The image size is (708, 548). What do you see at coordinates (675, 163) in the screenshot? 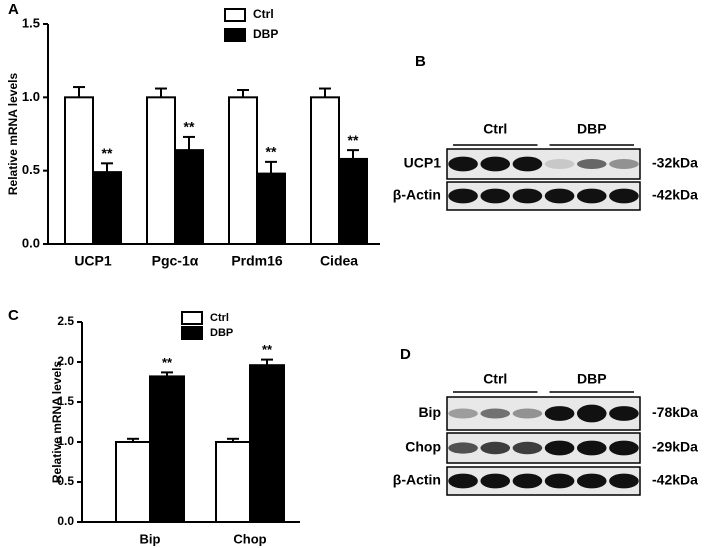
I see `size-label: -32kDa` at bounding box center [675, 163].